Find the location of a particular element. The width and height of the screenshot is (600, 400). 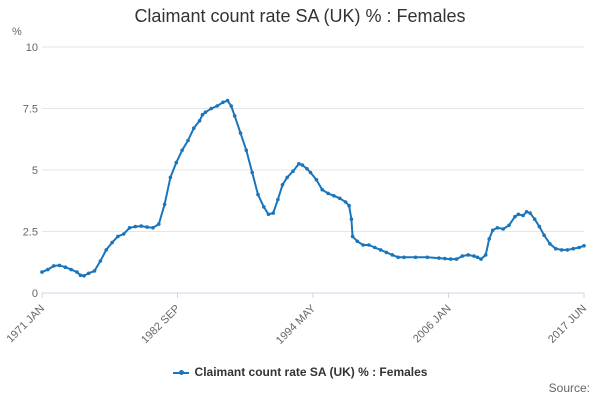

legend: Claimant count rate SA (UK) % : Females is located at coordinates (300, 372).